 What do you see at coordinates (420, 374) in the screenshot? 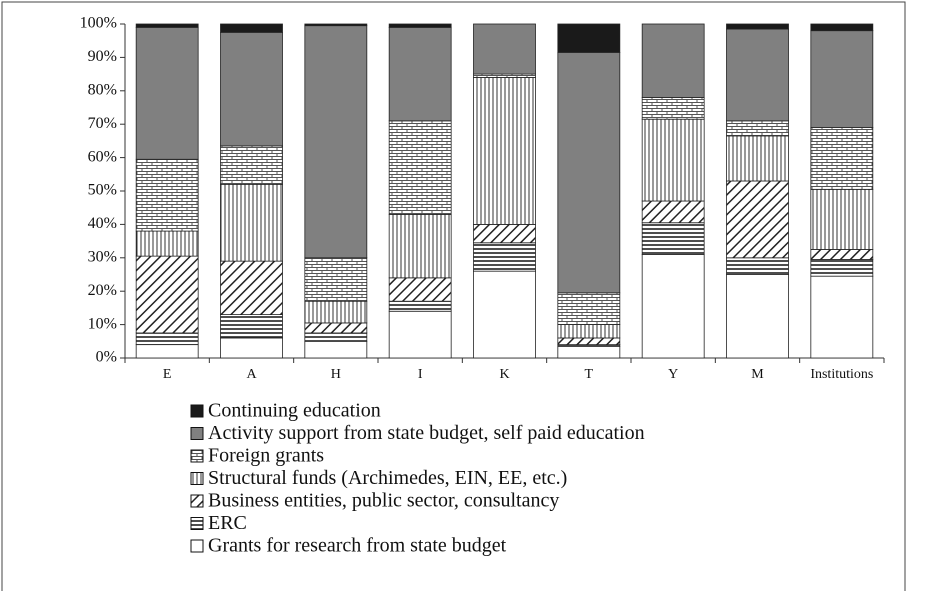
I see `x-tick-label: I` at bounding box center [420, 374].